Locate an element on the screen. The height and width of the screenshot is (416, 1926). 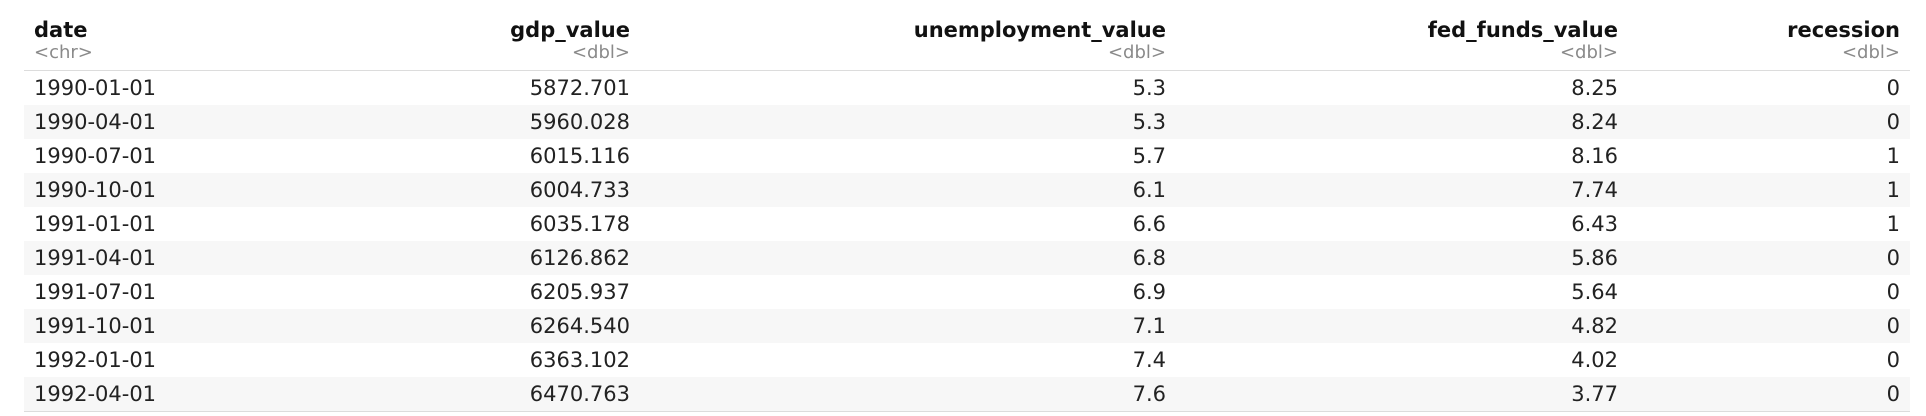
cell-fed-funds-value: 8.25 is located at coordinates (1594, 88).